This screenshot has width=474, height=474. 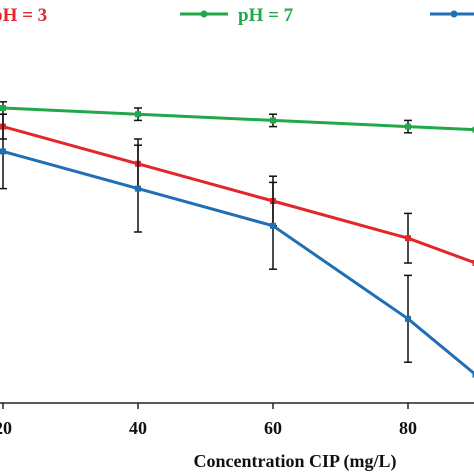 What do you see at coordinates (208, 420) in the screenshot?
I see `x-ticks: 20 40 60 80` at bounding box center [208, 420].